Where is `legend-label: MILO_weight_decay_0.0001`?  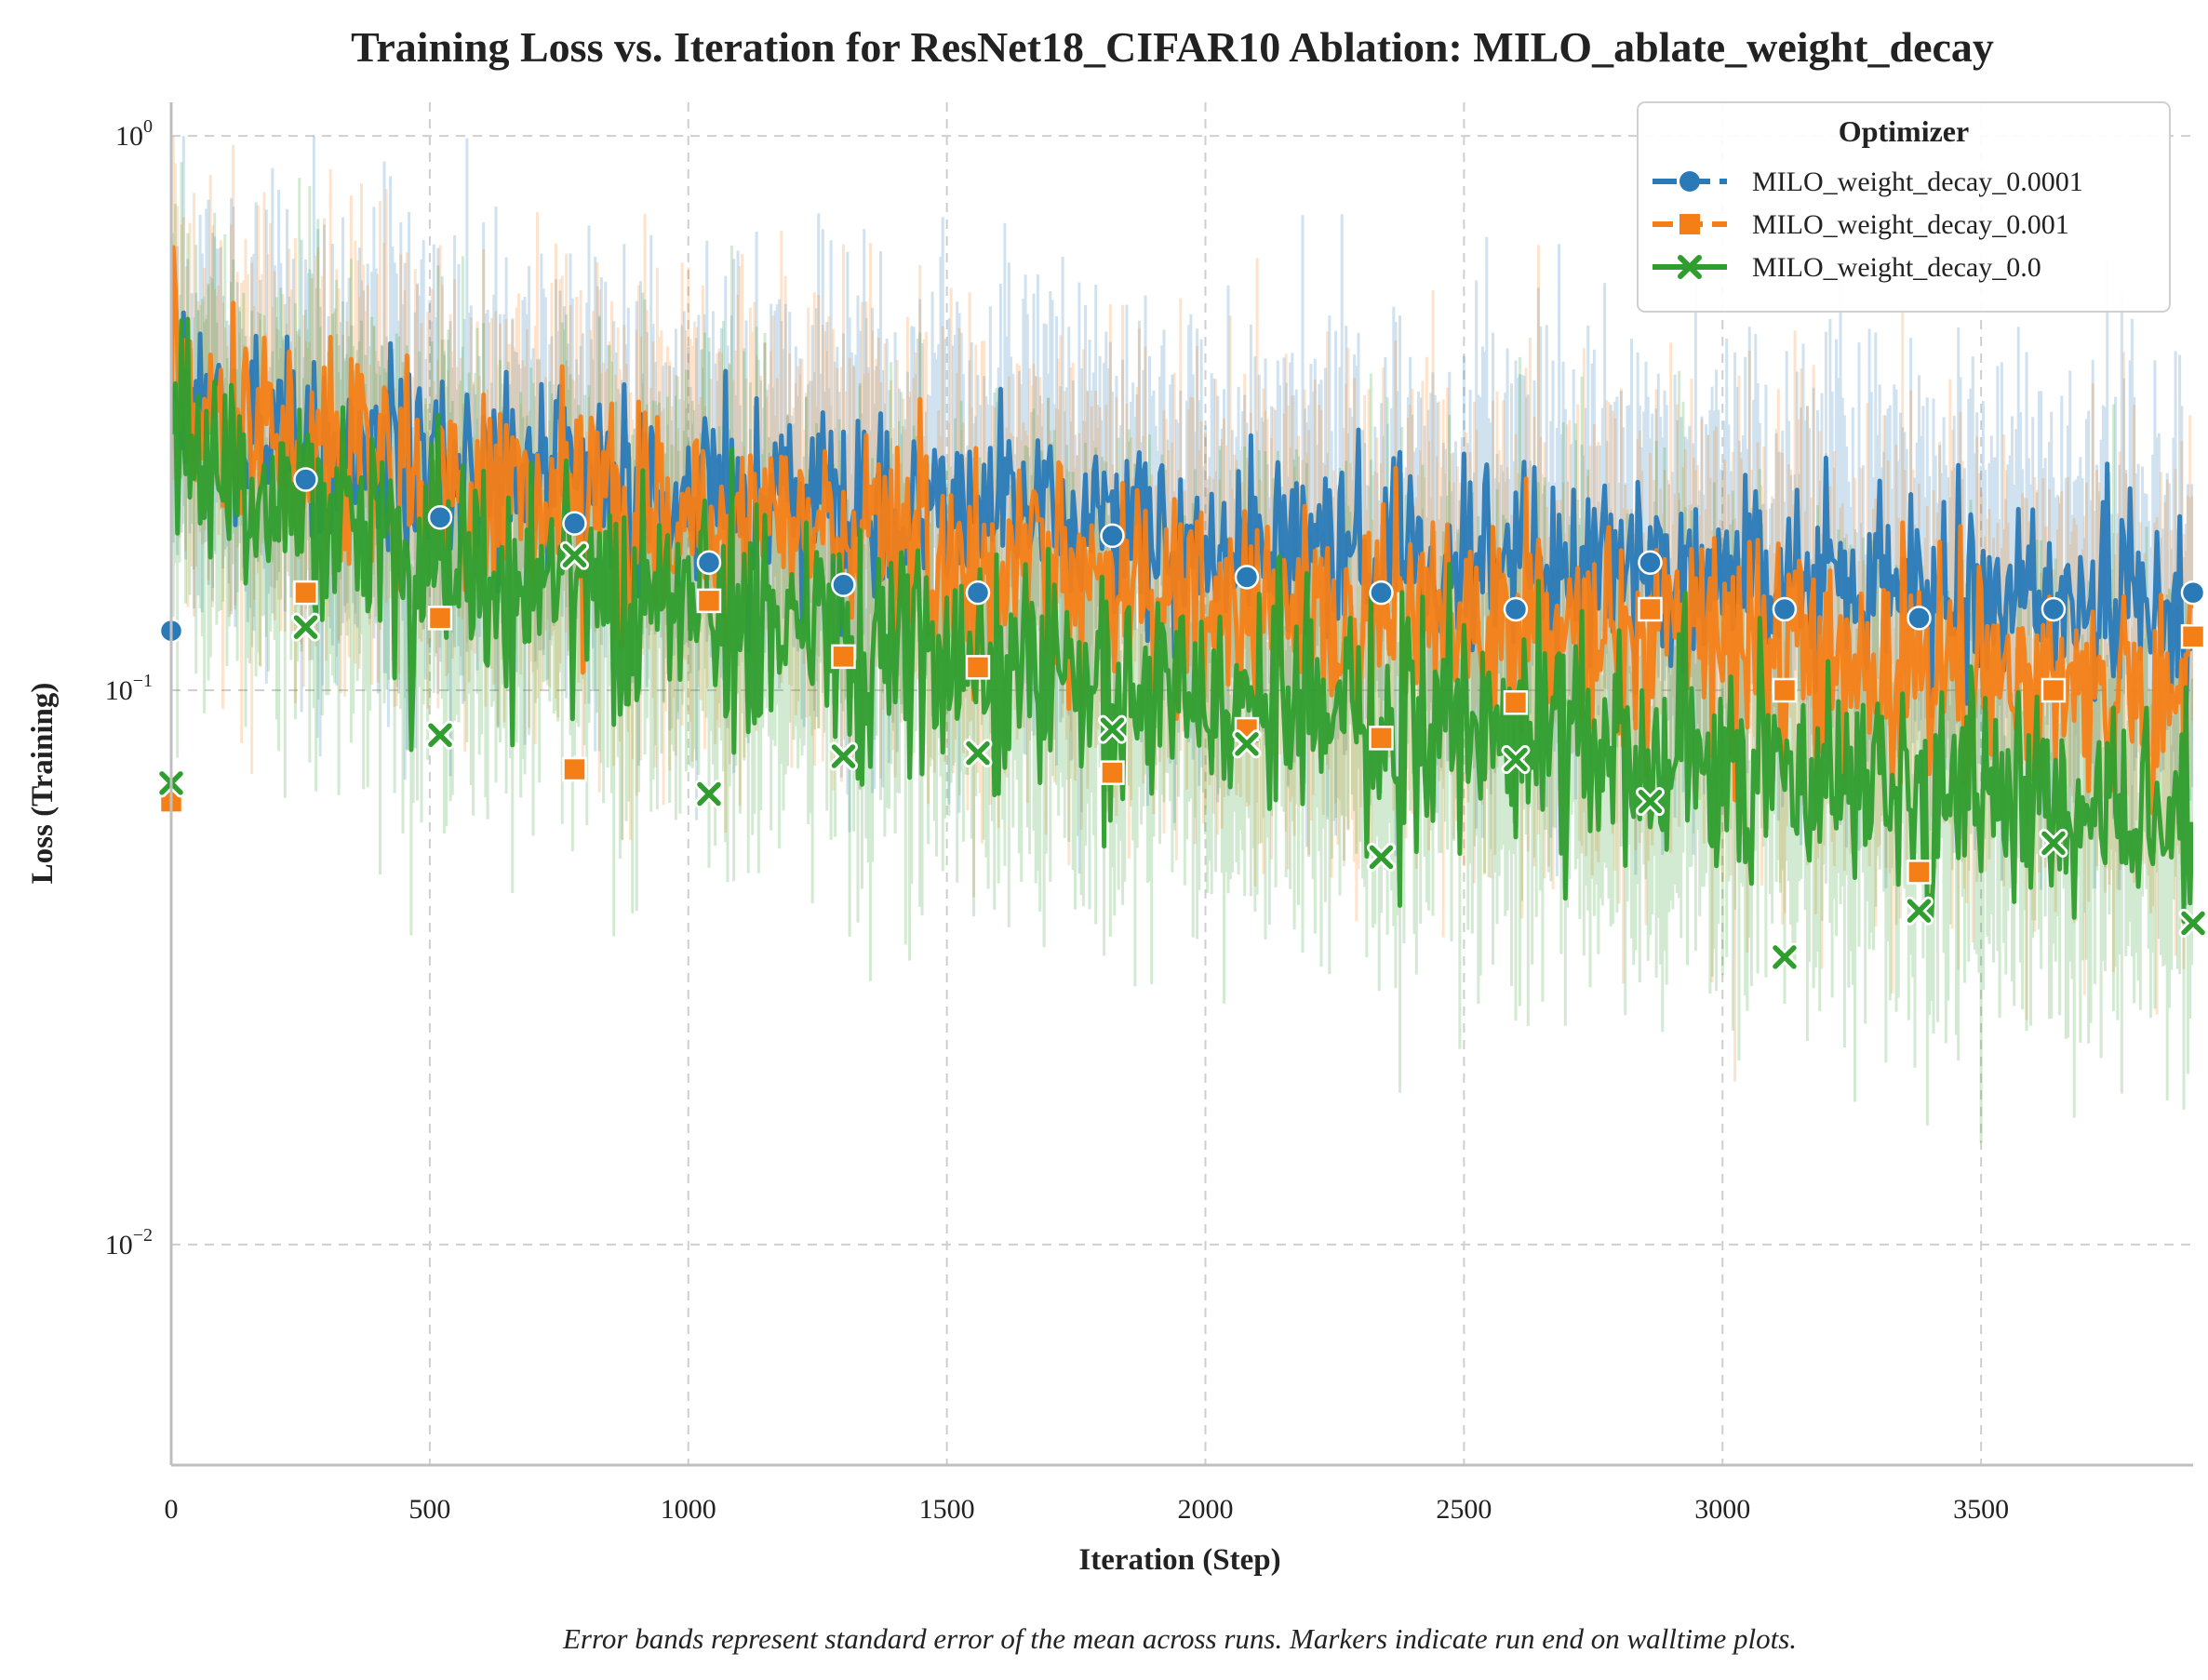
legend-label: MILO_weight_decay_0.0001 is located at coordinates (1917, 182).